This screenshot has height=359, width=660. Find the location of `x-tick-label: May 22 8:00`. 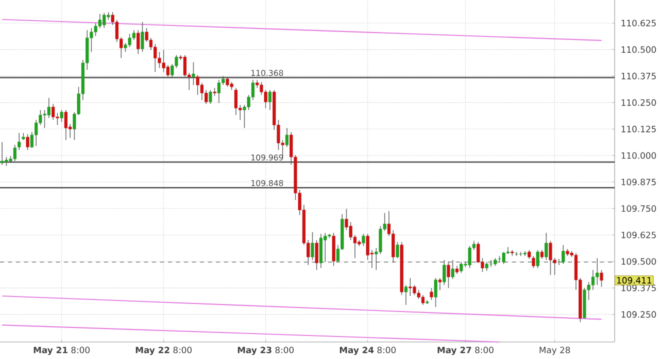

x-tick-label: May 22 8:00 is located at coordinates (164, 350).